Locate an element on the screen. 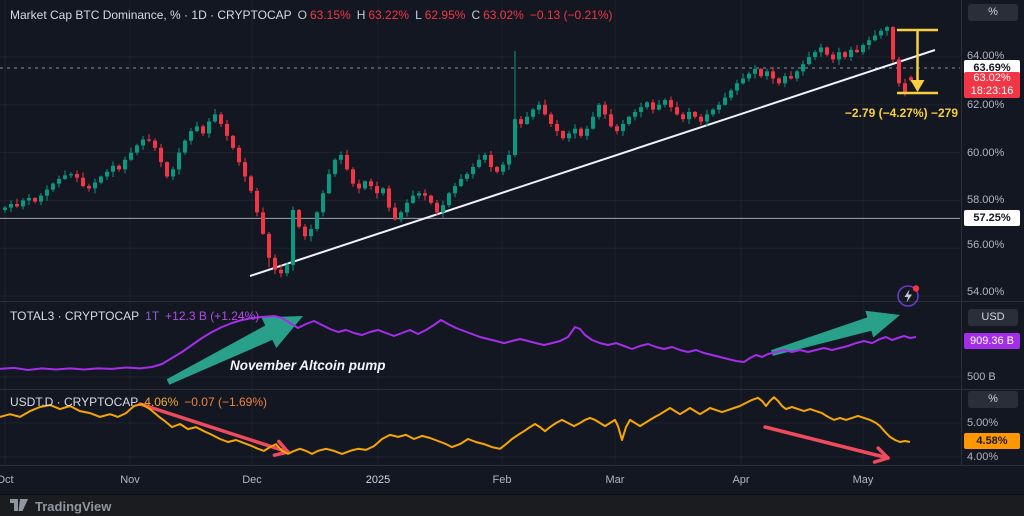  total3-title: TOTAL3 · CRYPTOCAP is located at coordinates (75, 316).